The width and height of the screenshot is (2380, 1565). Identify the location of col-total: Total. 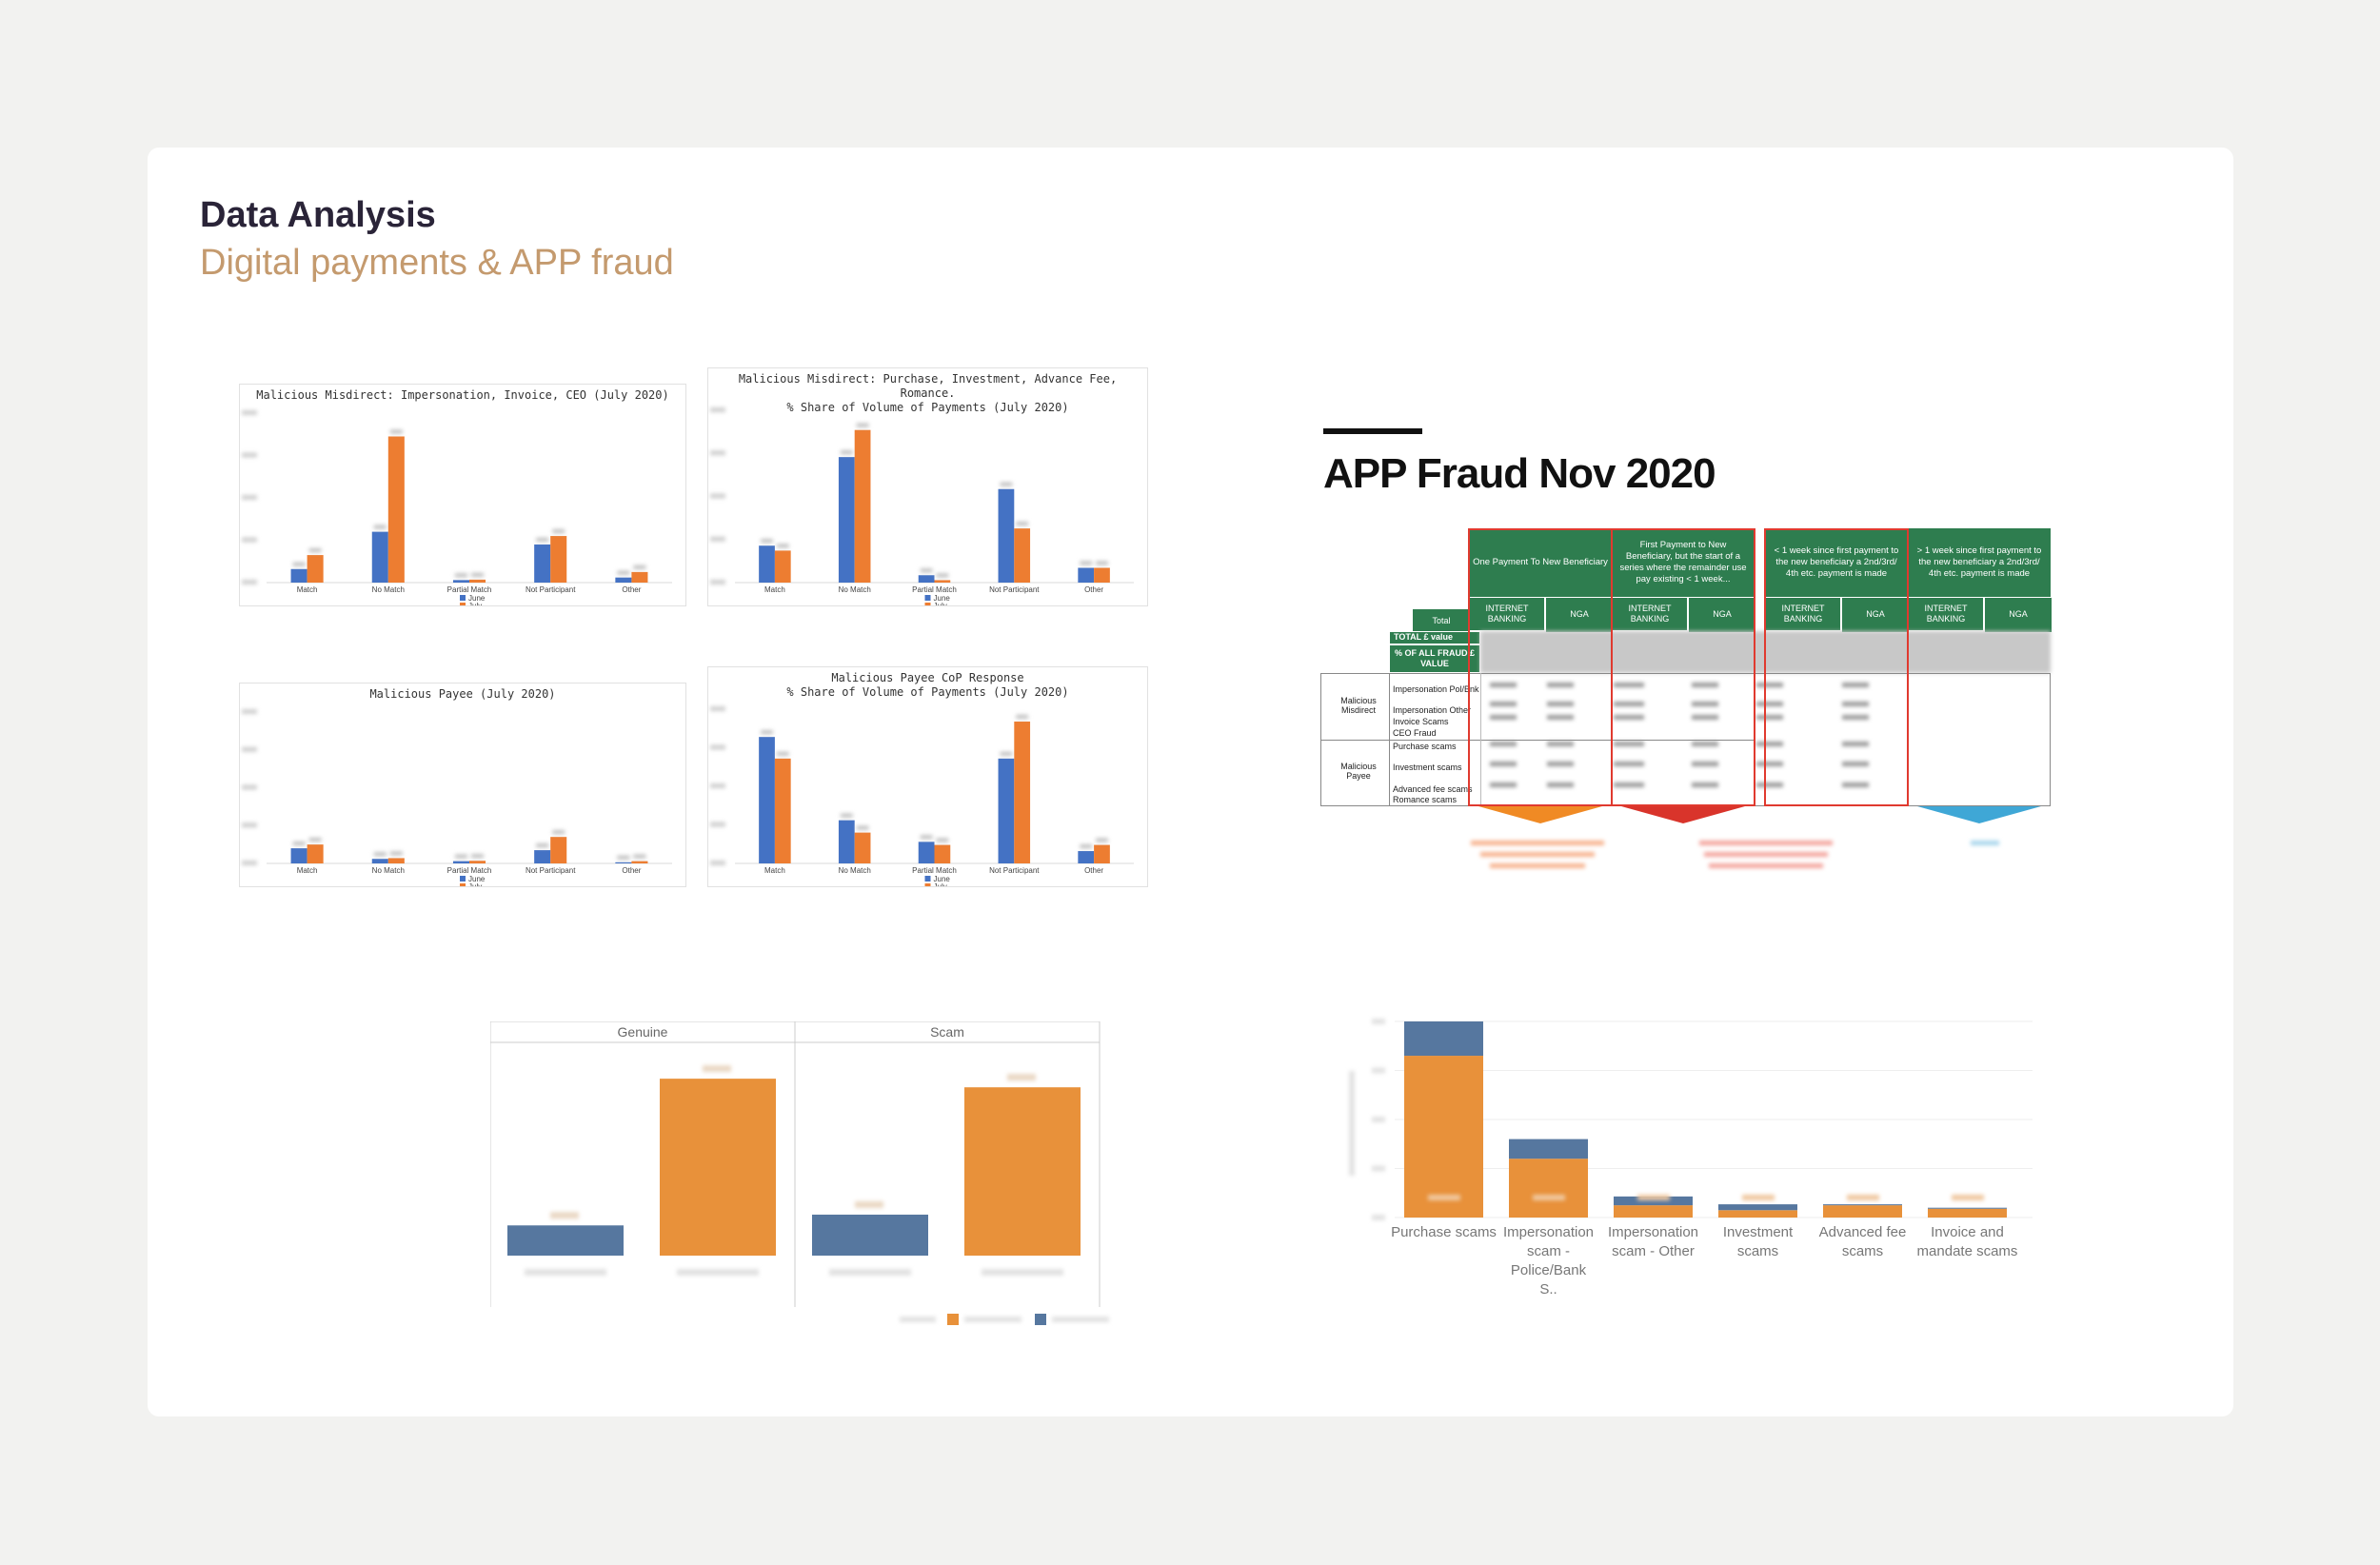
(1441, 620).